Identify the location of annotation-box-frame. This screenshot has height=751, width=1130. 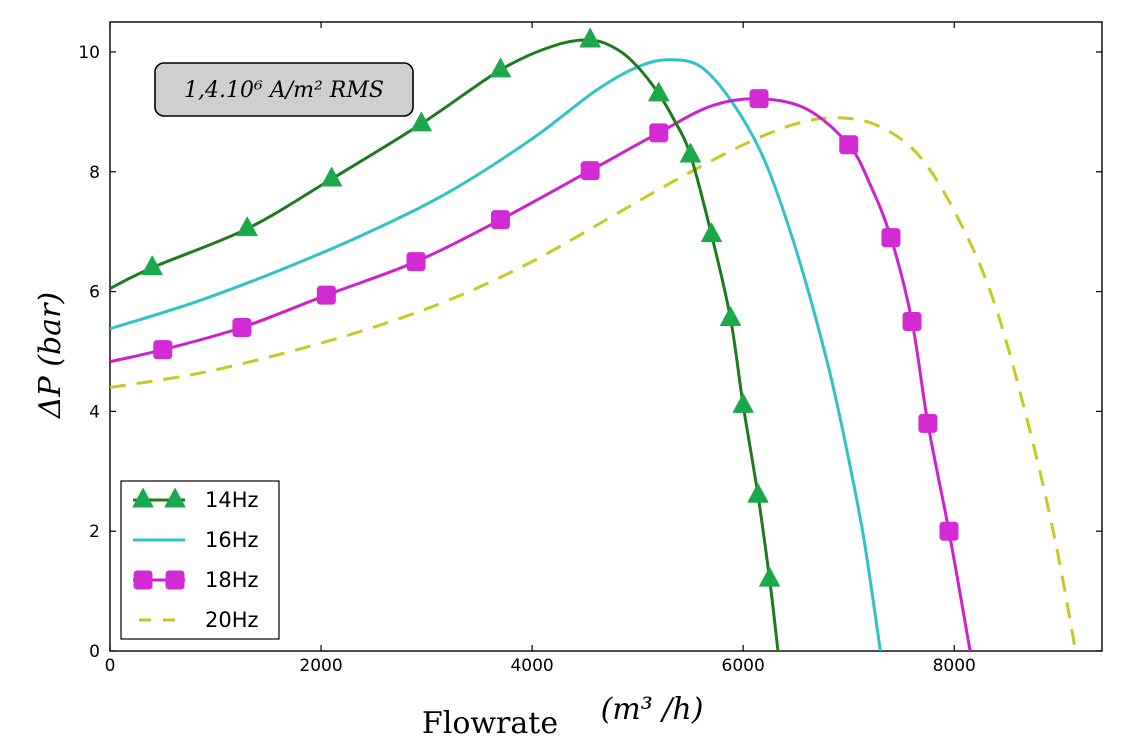
(284, 89).